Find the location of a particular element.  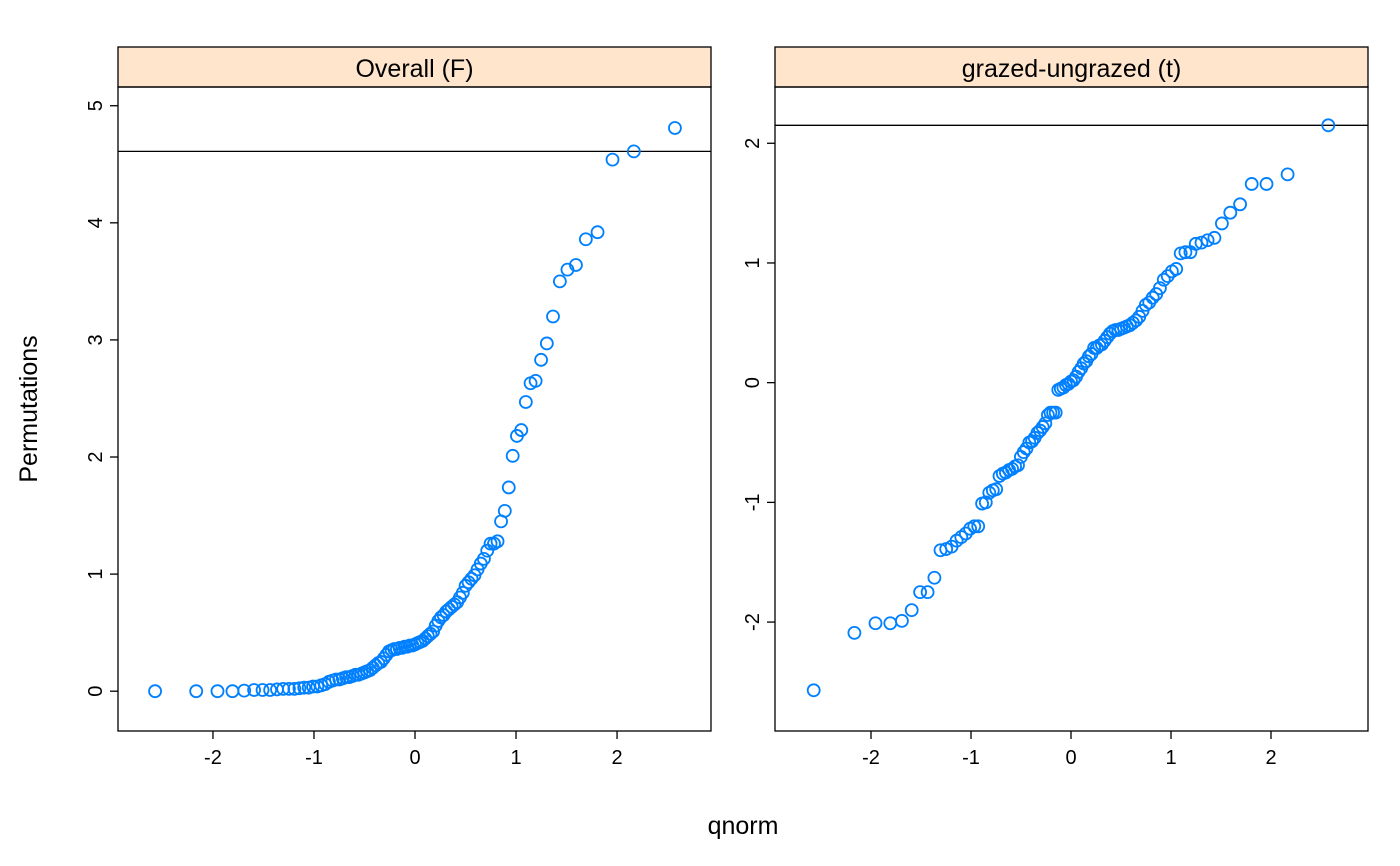

strip-title: grazed-ungrazed (t) is located at coordinates (1072, 69).